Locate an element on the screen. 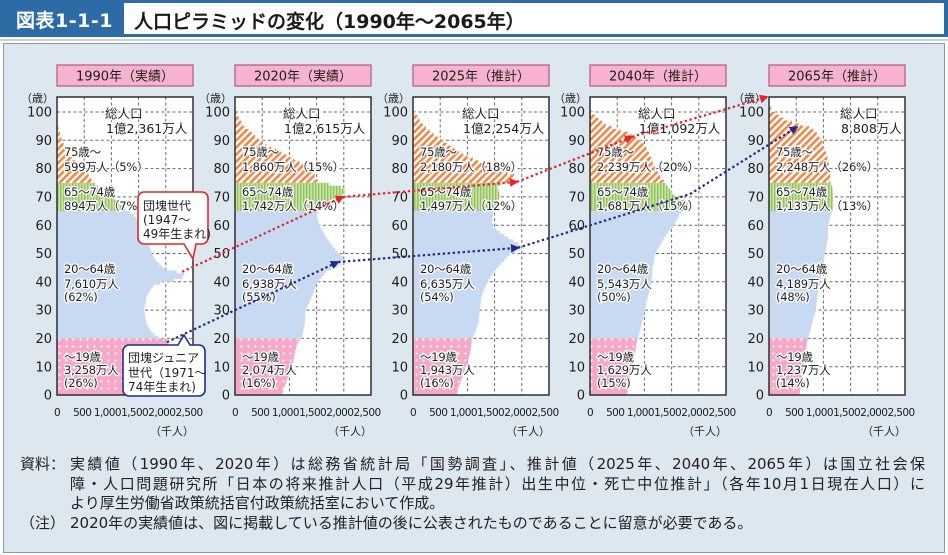 The width and height of the screenshot is (948, 555). title-separator is located at coordinates (474, 40).